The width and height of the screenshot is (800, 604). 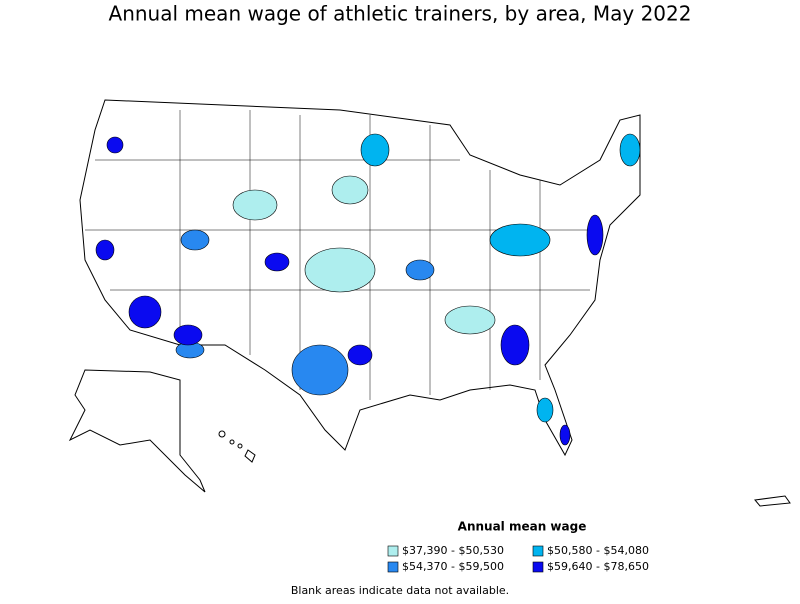 I want to click on footnote: Blank areas indicate data not available., so click(x=400, y=590).